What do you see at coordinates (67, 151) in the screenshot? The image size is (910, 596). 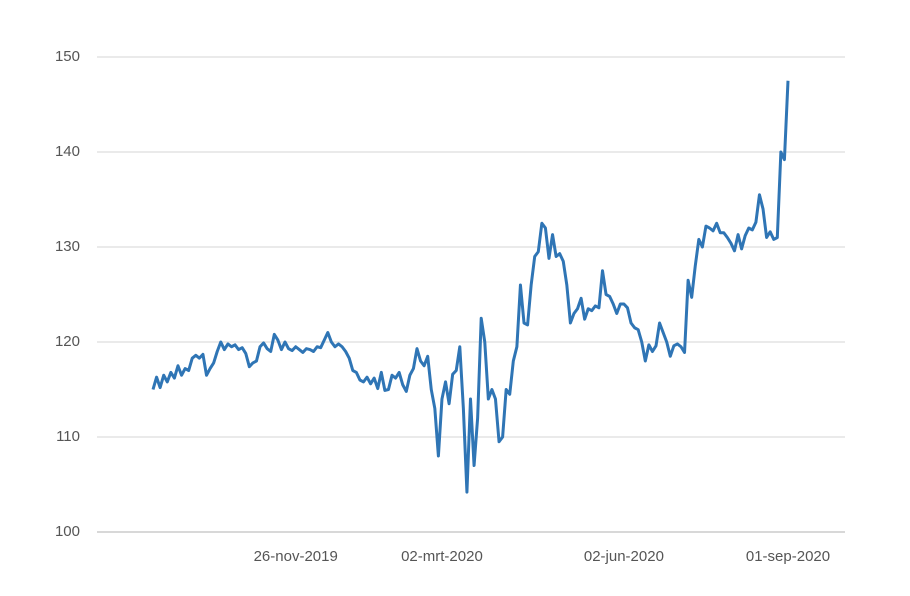 I see `y-tick-label: 140` at bounding box center [67, 151].